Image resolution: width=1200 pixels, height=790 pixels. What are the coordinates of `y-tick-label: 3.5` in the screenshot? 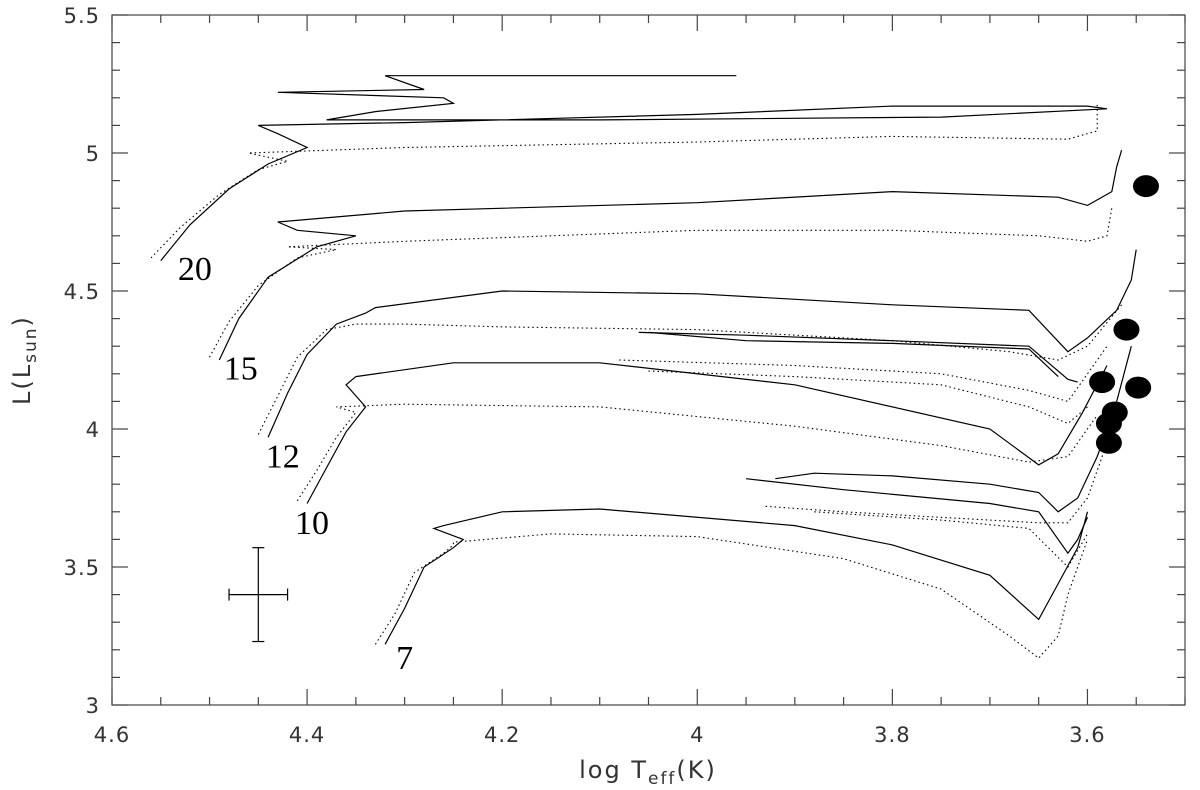 It's located at (82, 568).